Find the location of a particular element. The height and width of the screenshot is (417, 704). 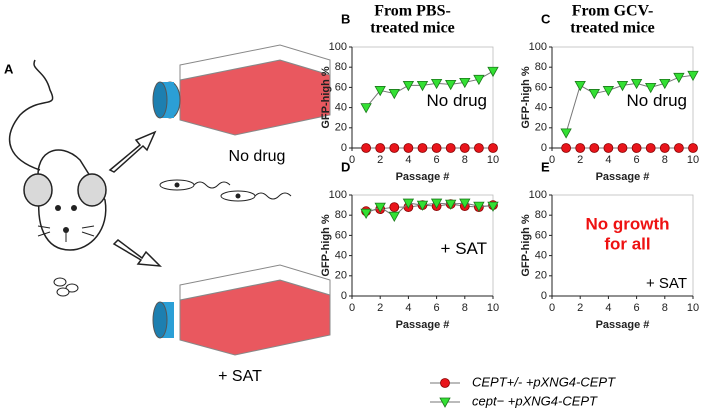

chart-title: From PBS- is located at coordinates (412, 11).